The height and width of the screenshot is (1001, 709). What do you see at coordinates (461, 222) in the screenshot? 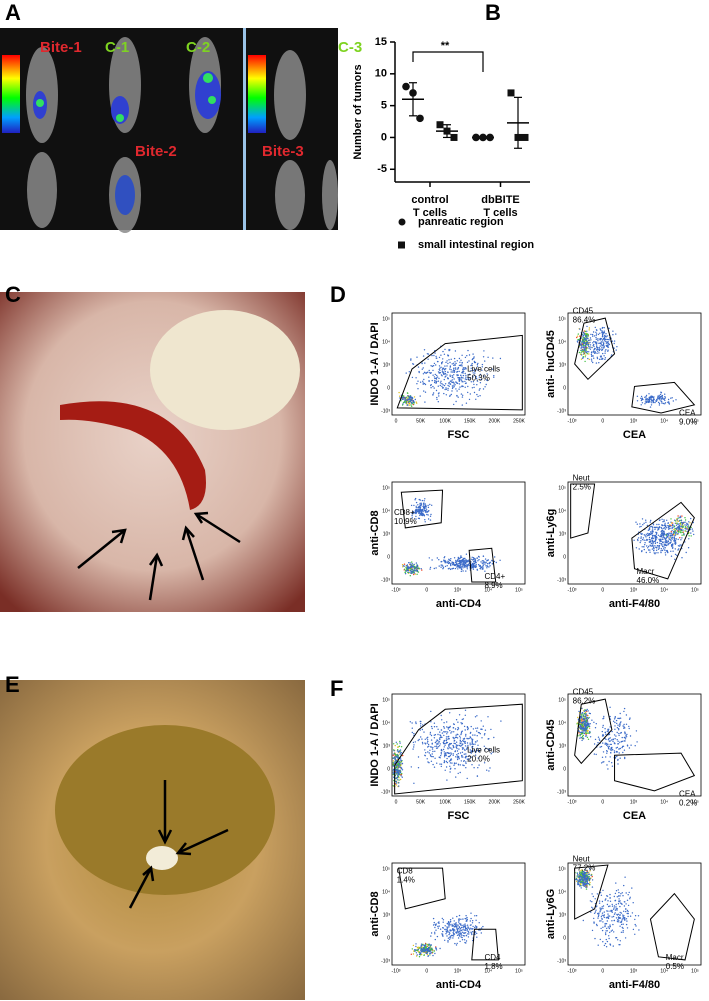
I see `legend-label: panreatic region` at bounding box center [461, 222].